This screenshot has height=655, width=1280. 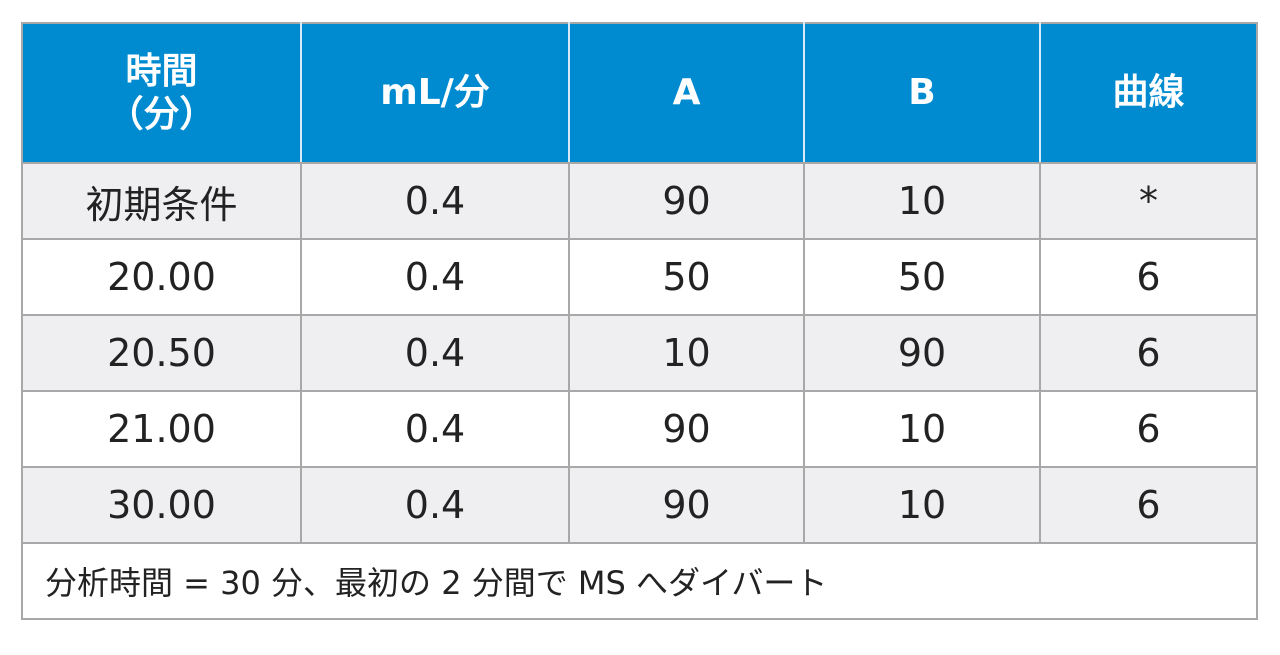 I want to click on footnote-row: 分析時間 = 30 分、最初の 2 分間で MS へダイバート, so click(x=639, y=581).